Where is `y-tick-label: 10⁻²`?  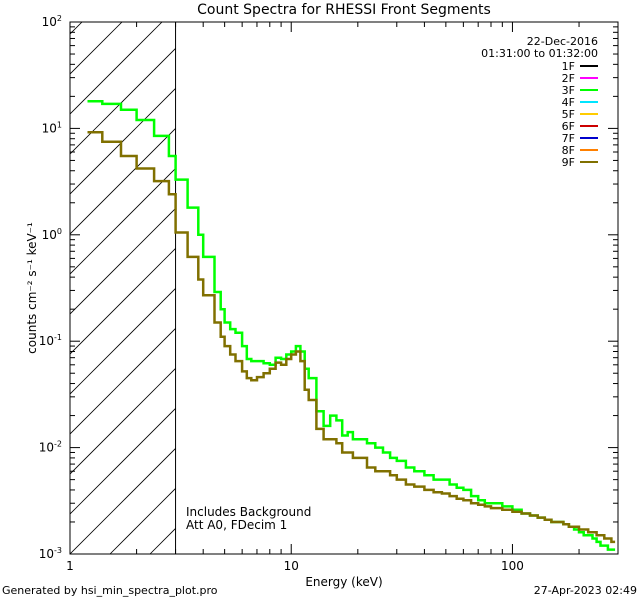 y-tick-label: 10⁻² is located at coordinates (50, 447).